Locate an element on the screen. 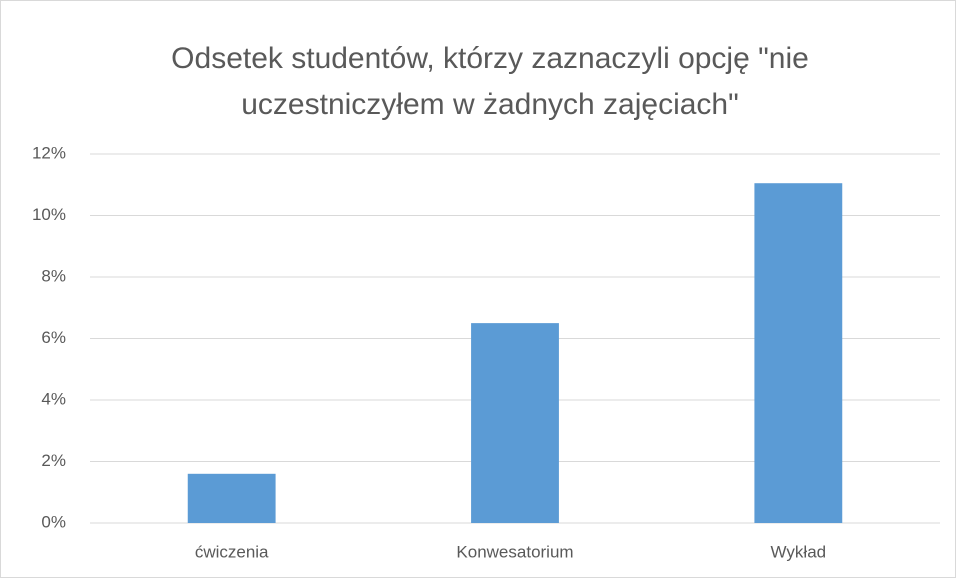  y-tick-label: 4% is located at coordinates (53, 398).